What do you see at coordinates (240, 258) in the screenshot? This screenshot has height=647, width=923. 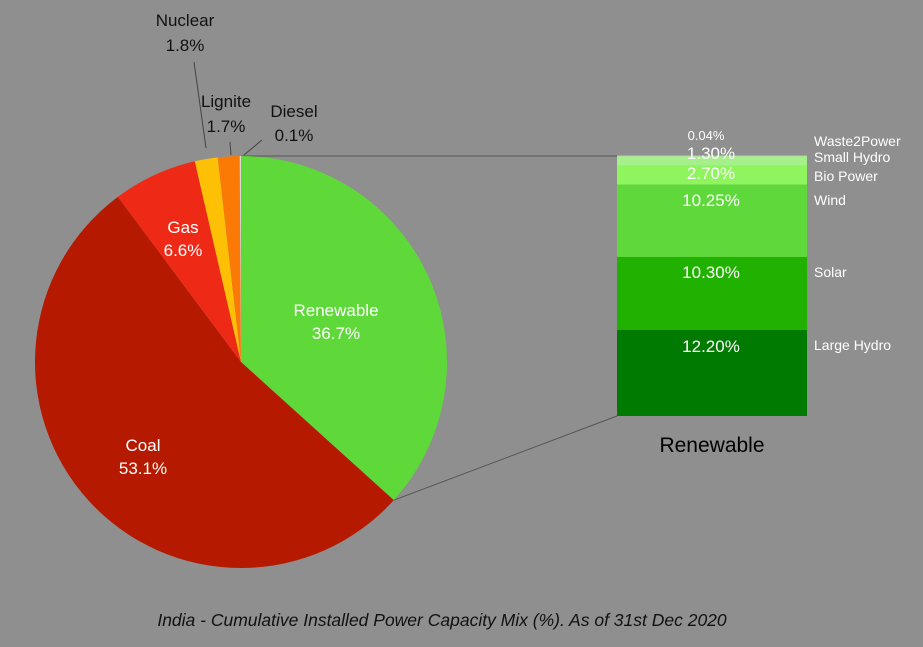 I see `pie-slice-diesel` at bounding box center [240, 258].